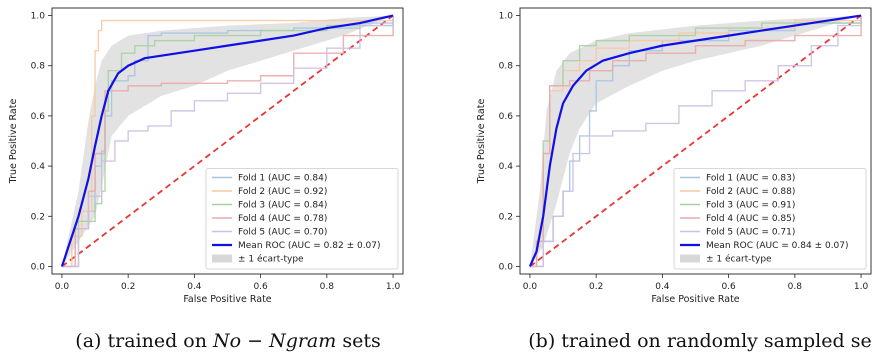  I want to click on legend-entry: Fold 1 (AUC = 0.83), so click(750, 179).